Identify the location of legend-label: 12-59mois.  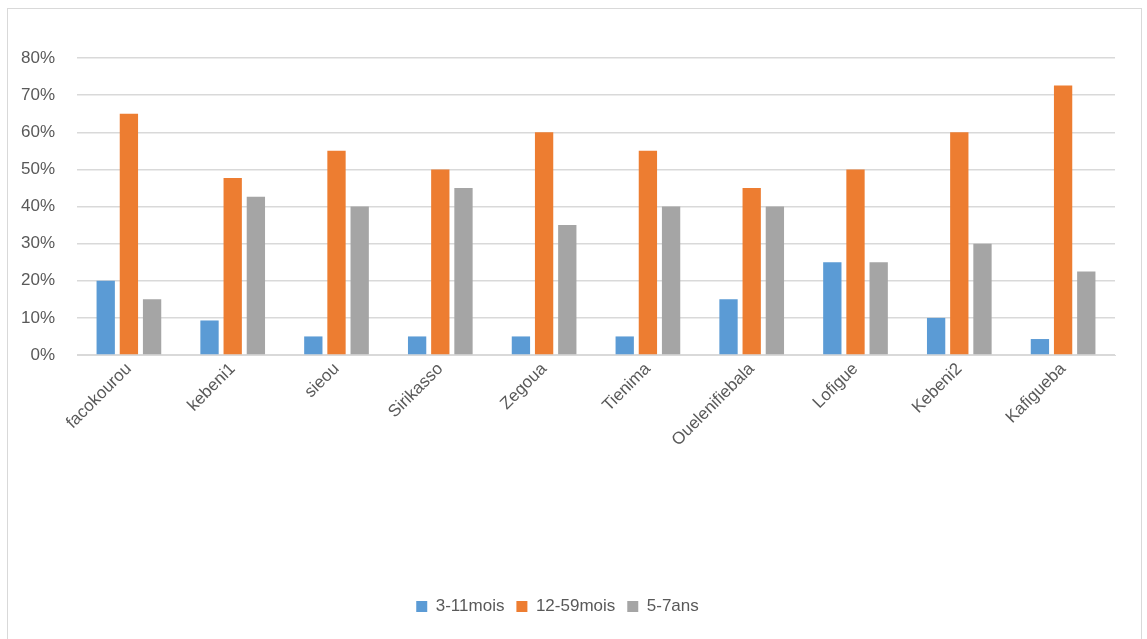
(575, 606).